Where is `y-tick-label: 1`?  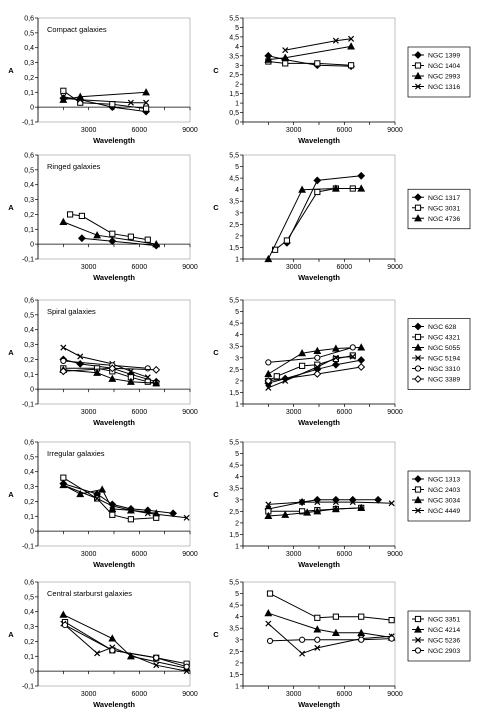 y-tick-label: 1 is located at coordinates (237, 405).